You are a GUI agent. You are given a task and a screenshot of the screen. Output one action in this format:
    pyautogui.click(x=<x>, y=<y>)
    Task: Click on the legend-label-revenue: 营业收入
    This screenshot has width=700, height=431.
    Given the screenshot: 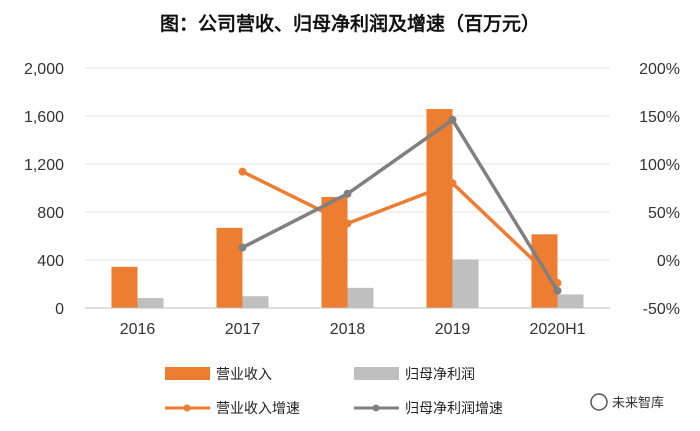 What is the action you would take?
    pyautogui.click(x=244, y=375)
    